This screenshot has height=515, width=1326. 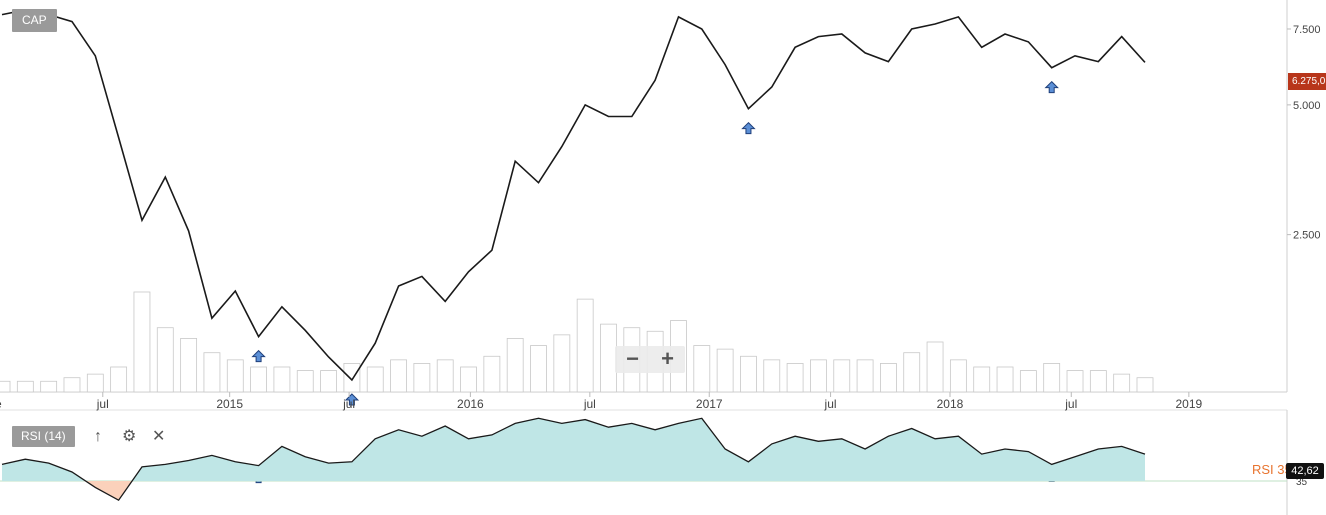 I want to click on move-up-icon: ↑, so click(x=98, y=436).